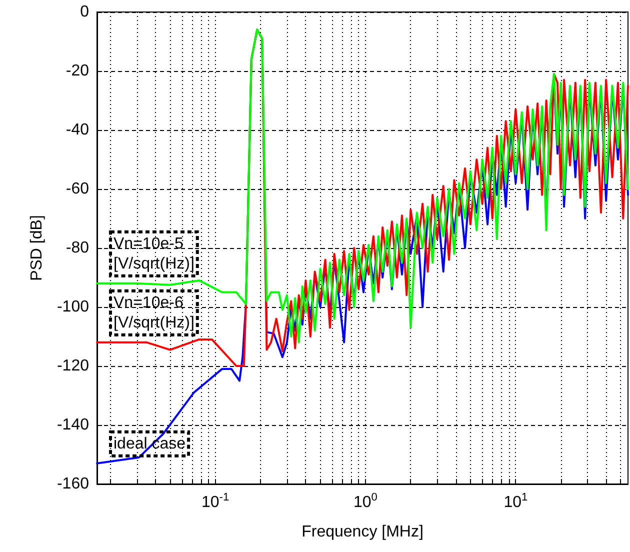 This screenshot has height=552, width=630. I want to click on y-tick-label: -20, so click(78, 71).